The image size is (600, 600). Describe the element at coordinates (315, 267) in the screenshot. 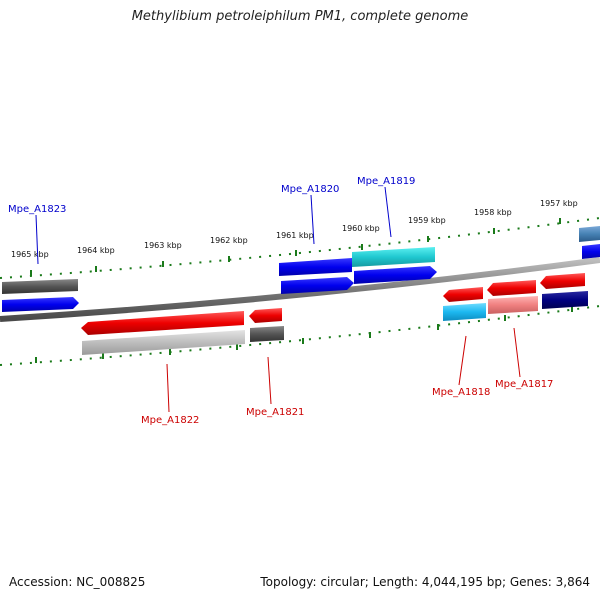

I see `gene-feature-Mpe_A1820-top` at that location.